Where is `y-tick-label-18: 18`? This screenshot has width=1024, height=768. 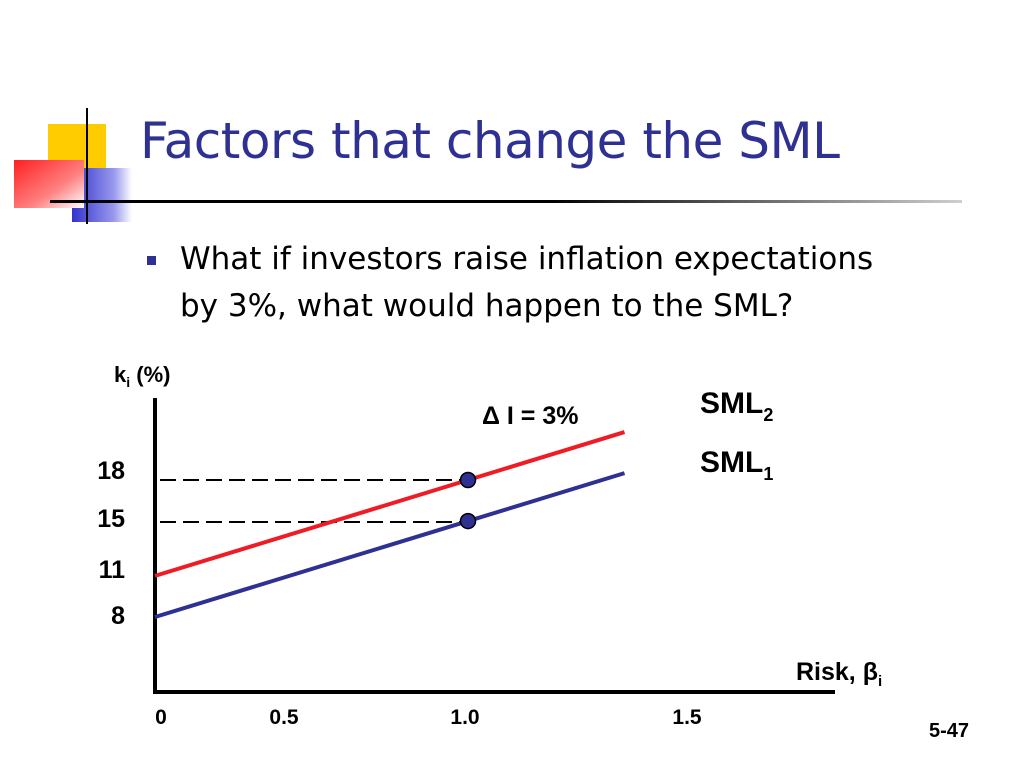 y-tick-label-18: 18 is located at coordinates (111, 471).